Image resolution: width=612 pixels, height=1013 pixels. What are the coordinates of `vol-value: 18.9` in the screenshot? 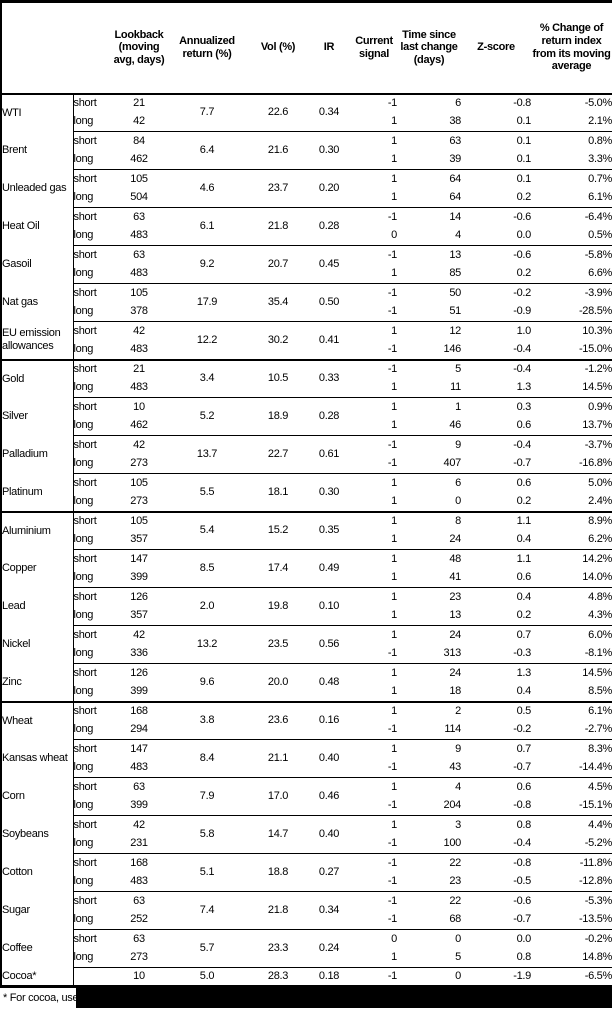 It's located at (278, 416).